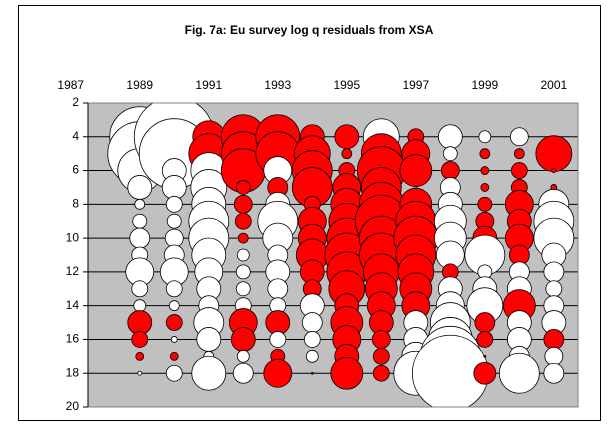  I want to click on y-tick-label: 4, so click(75, 136).